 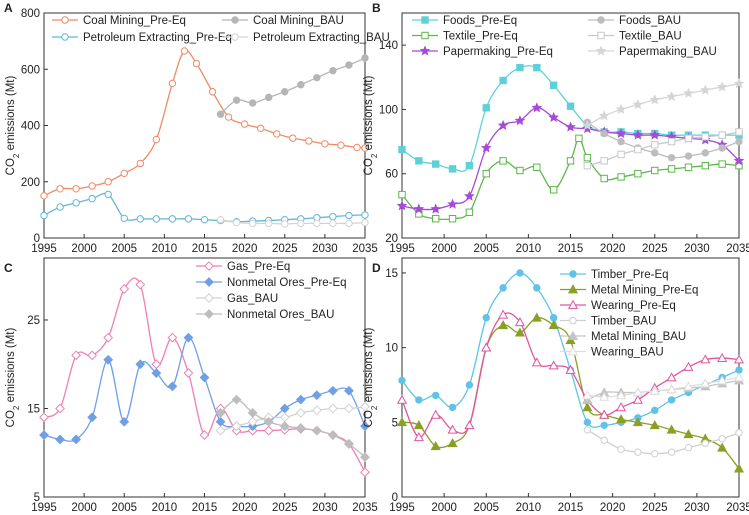 I want to click on legend-item-textile-pre-eq: Textile_Pre-Eq, so click(x=465, y=37).